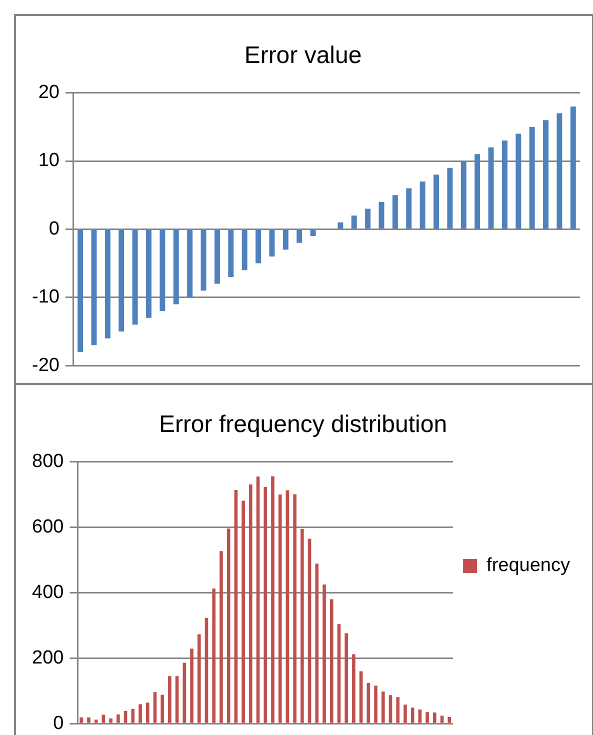 This screenshot has width=593, height=735. Describe the element at coordinates (46, 365) in the screenshot. I see `y-tick-label: -20` at that location.